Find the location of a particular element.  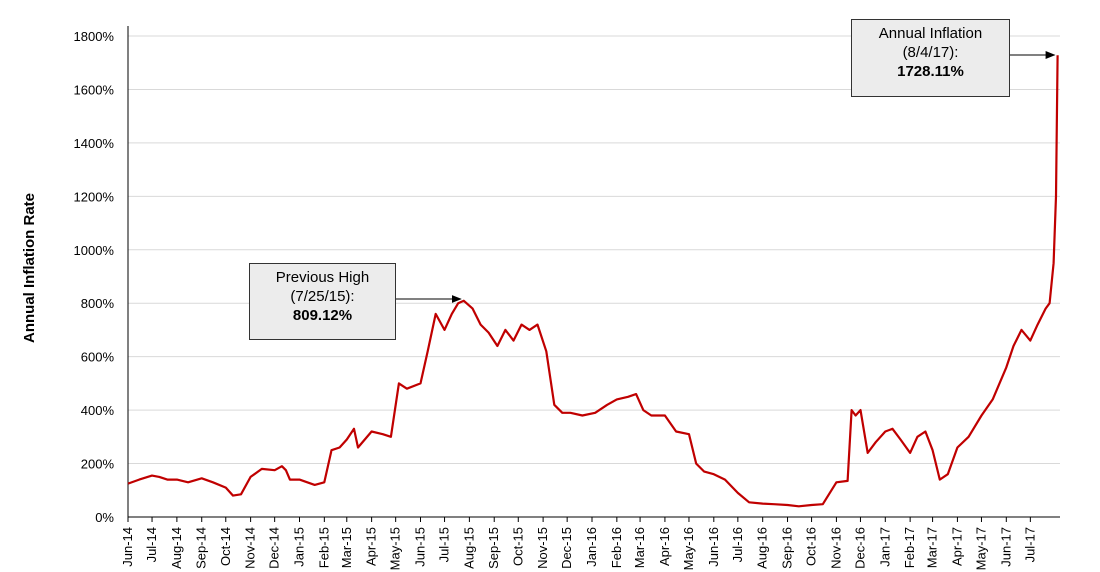

y-tick-label: 1600% is located at coordinates (94, 89).